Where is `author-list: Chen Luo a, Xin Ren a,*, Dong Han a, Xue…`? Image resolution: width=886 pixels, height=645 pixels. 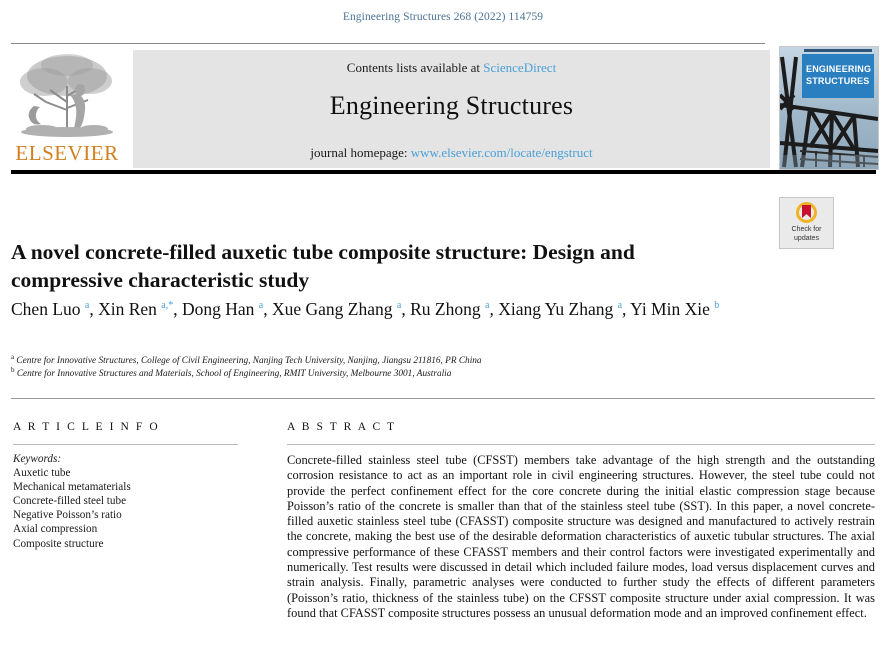 author-list: Chen Luo a, Xin Ren a,*, Dong Han a, Xue… is located at coordinates (365, 309).